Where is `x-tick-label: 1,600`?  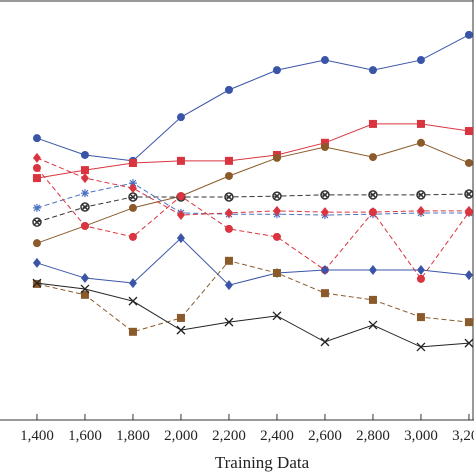
x-tick-label: 1,600 is located at coordinates (85, 436).